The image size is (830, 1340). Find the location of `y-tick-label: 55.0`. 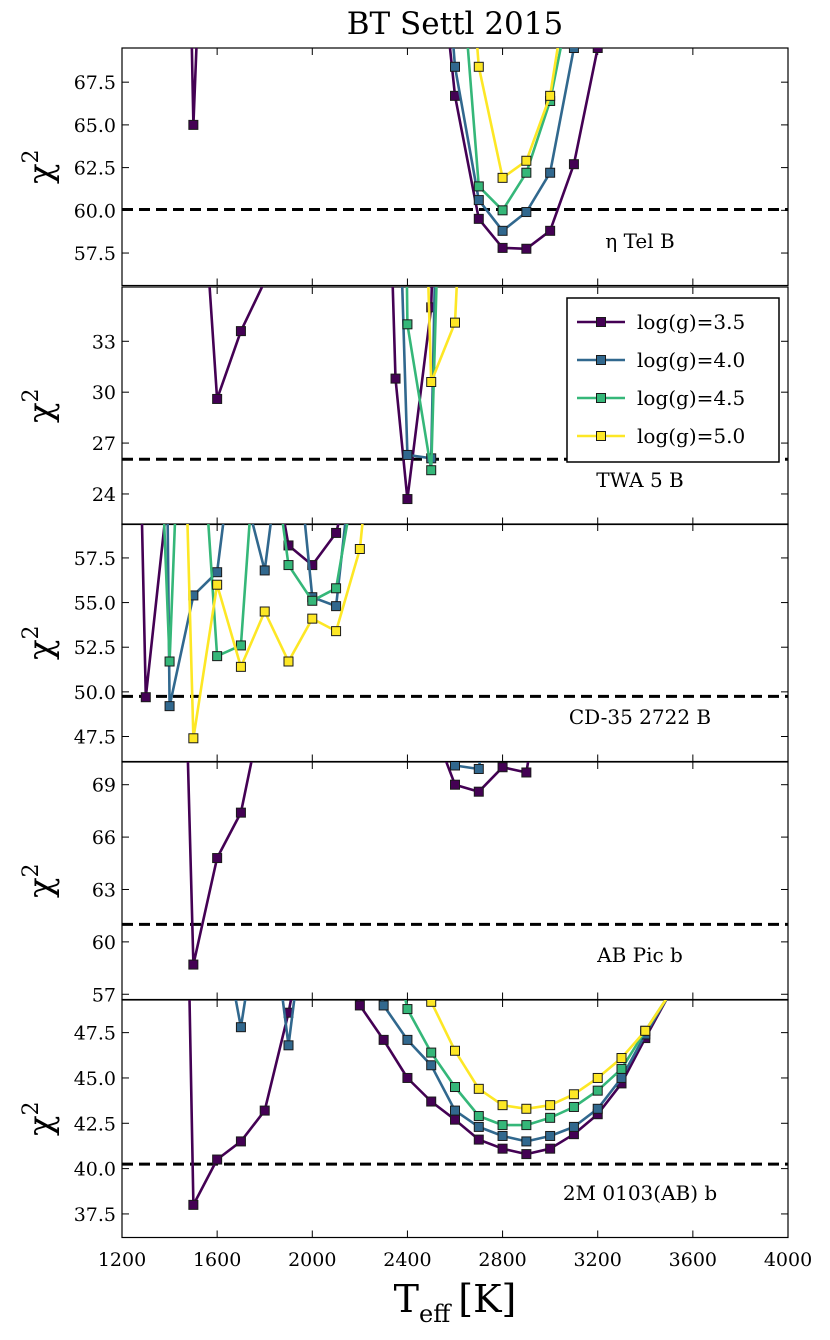

y-tick-label: 55.0 is located at coordinates (95, 604).